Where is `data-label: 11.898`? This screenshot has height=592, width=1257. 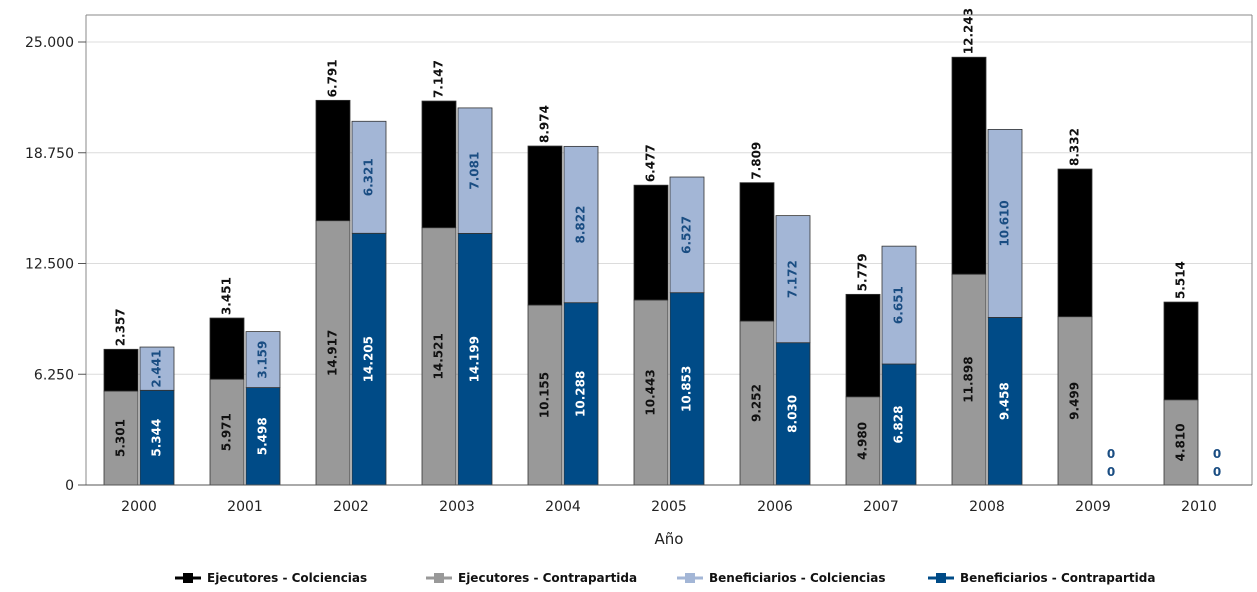 data-label: 11.898 is located at coordinates (969, 379).